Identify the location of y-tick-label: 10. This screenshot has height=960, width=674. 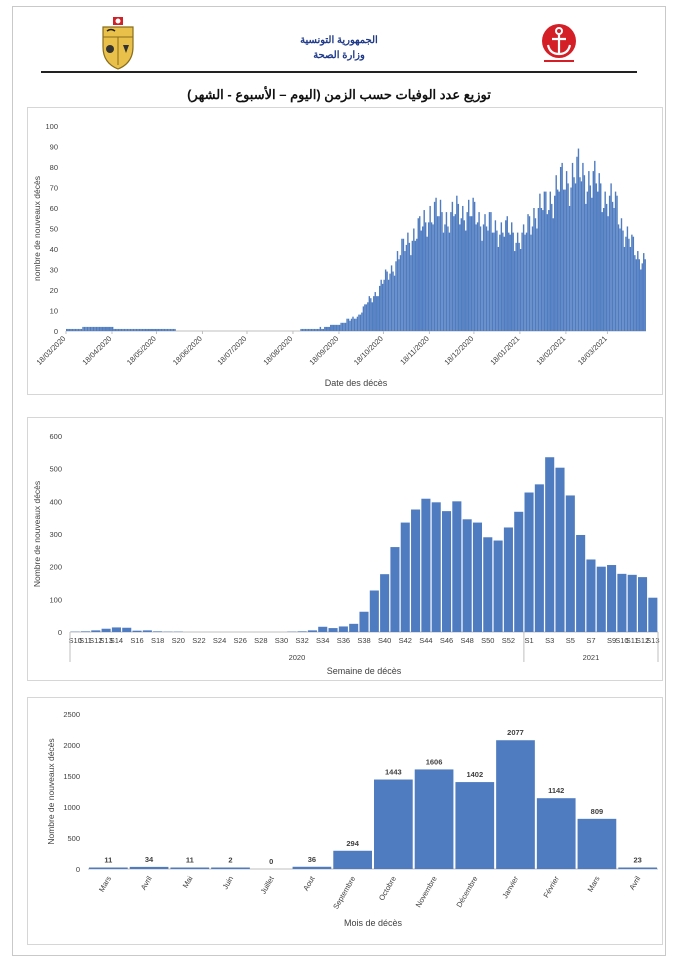
(54, 311).